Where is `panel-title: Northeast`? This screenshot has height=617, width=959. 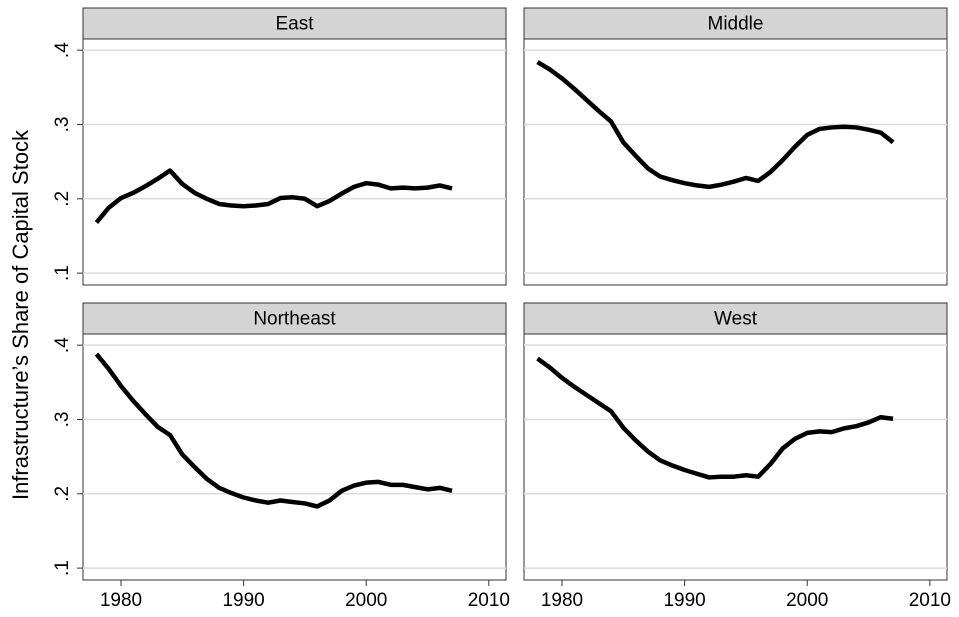
panel-title: Northeast is located at coordinates (294, 319).